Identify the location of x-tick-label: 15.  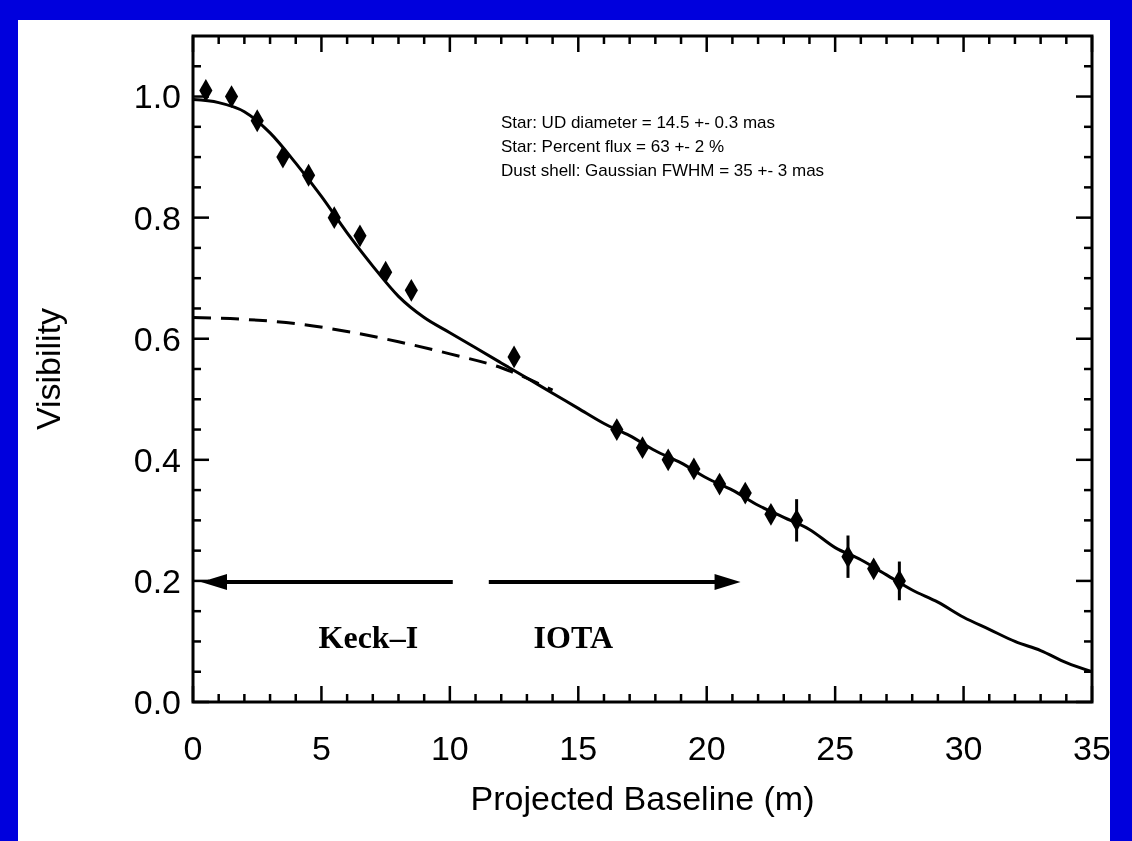
(578, 748).